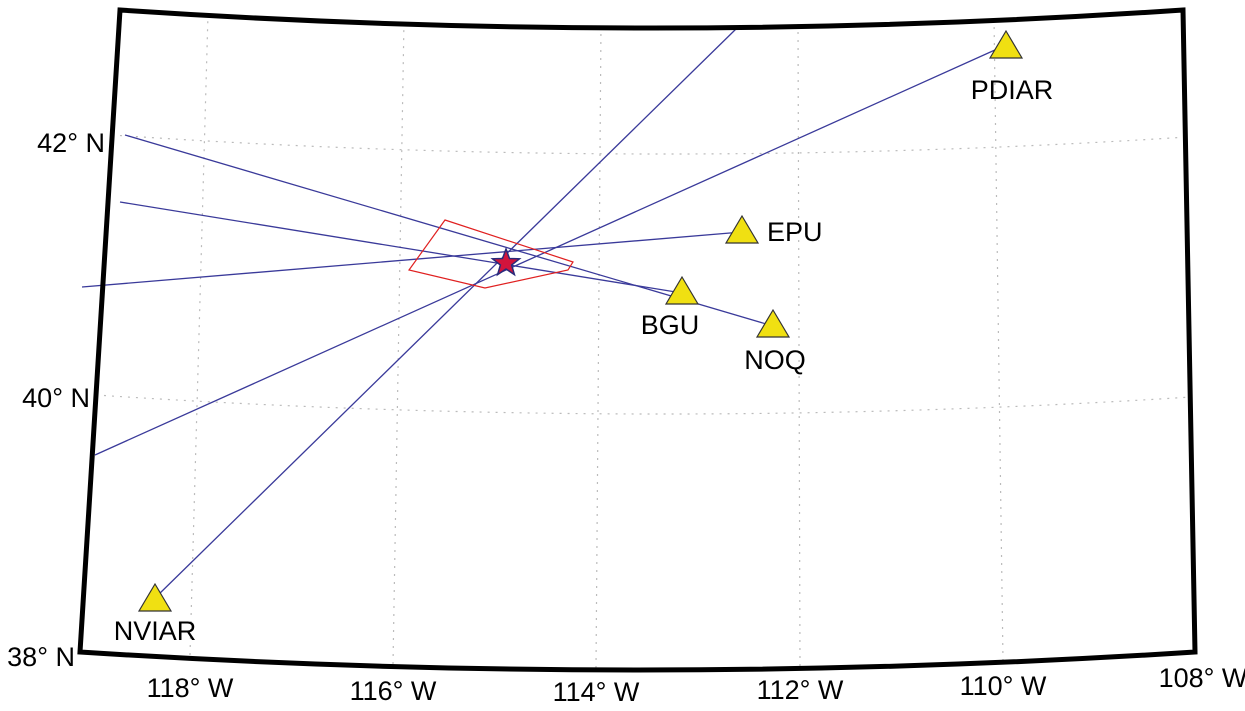 Image resolution: width=1245 pixels, height=711 pixels. I want to click on latitude-label: 40° N, so click(56, 398).